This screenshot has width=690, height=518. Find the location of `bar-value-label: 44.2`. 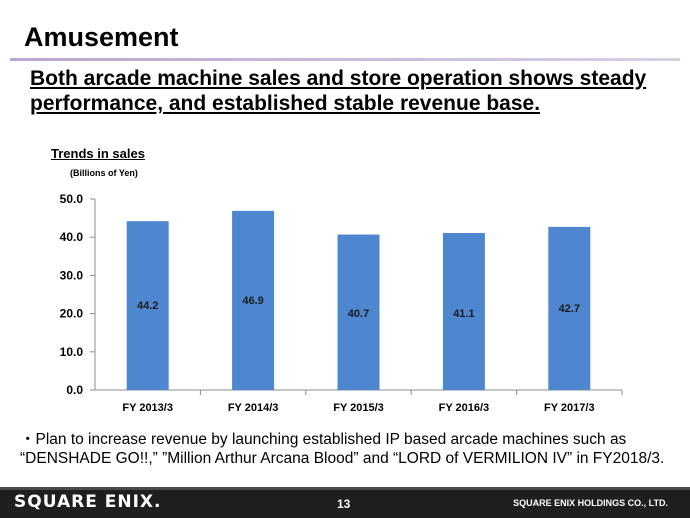

bar-value-label: 44.2 is located at coordinates (147, 306).